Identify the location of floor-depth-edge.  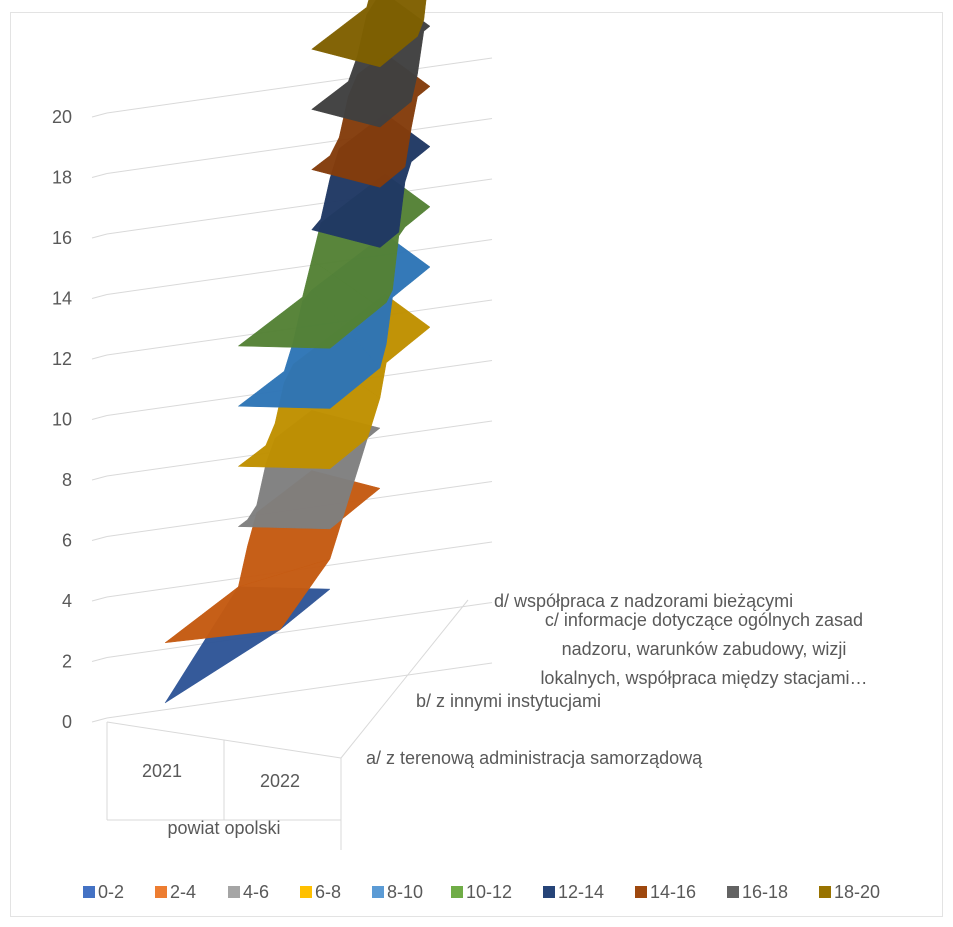
(404, 679).